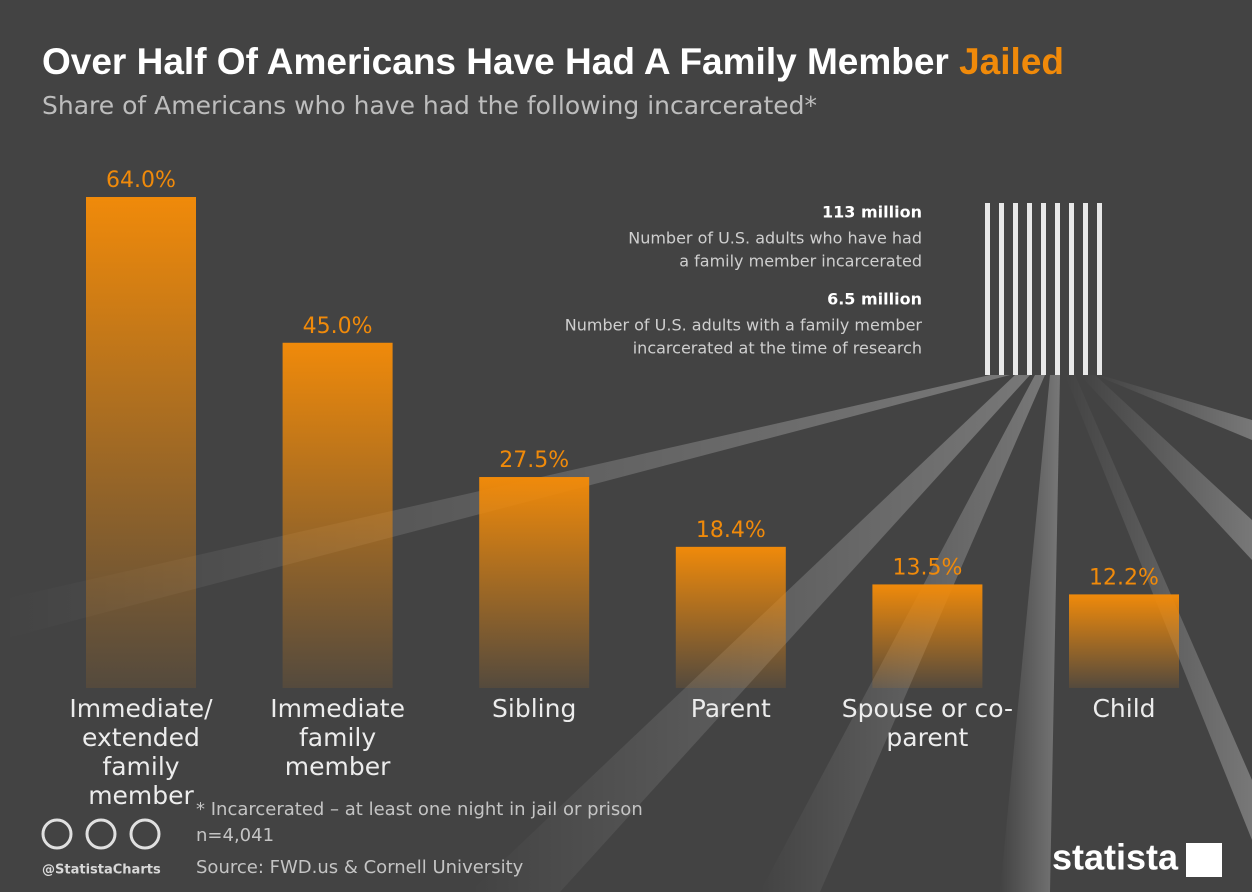 The image size is (1252, 892). I want to click on category-label: Parent, so click(730, 708).